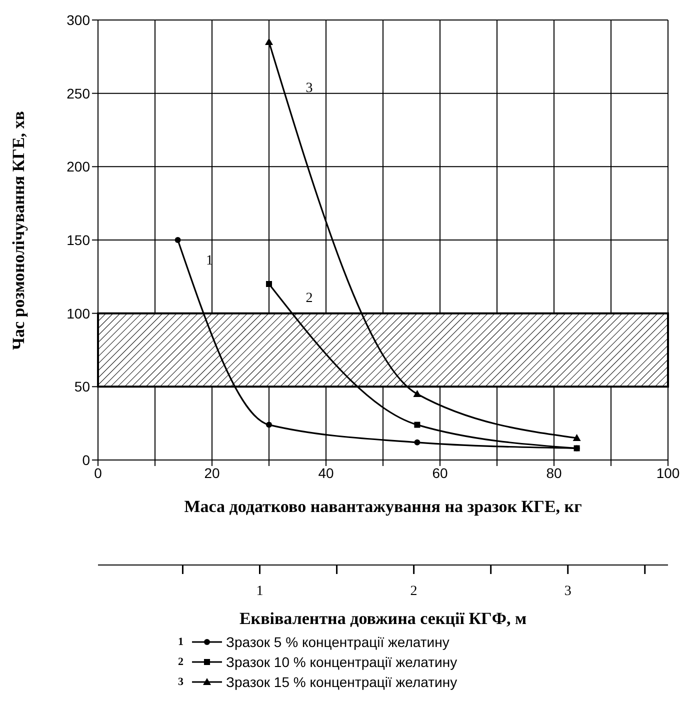  Describe the element at coordinates (309, 88) in the screenshot. I see `annotation: 3` at that location.